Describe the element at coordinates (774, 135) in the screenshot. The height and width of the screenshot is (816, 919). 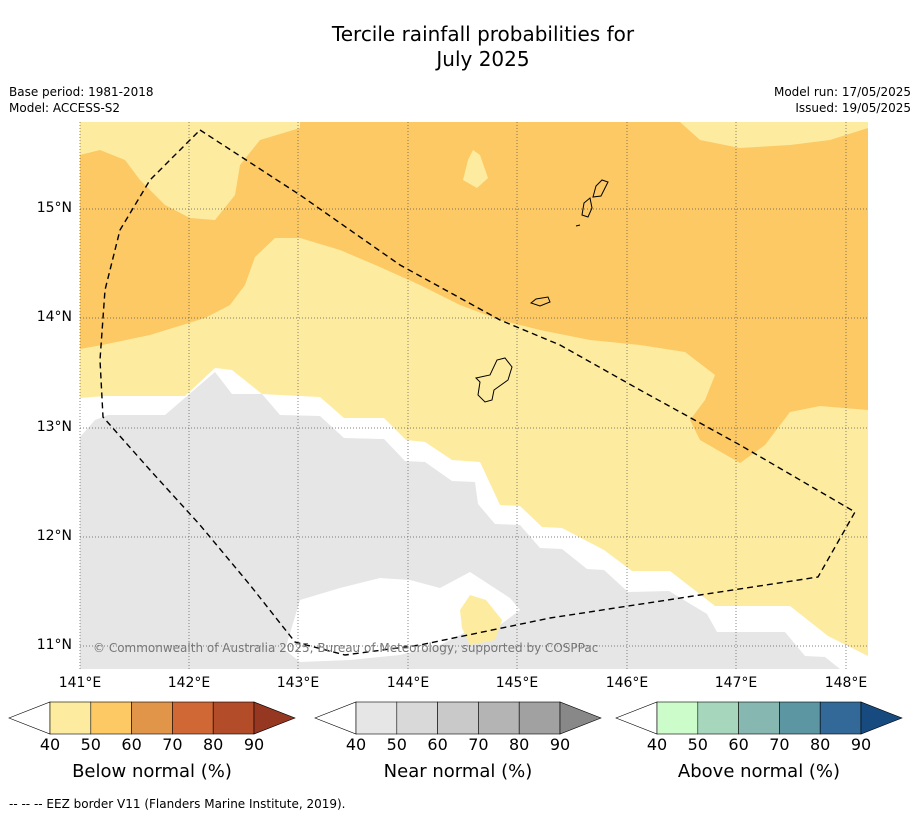
I see `below-40-50-region-ne` at that location.